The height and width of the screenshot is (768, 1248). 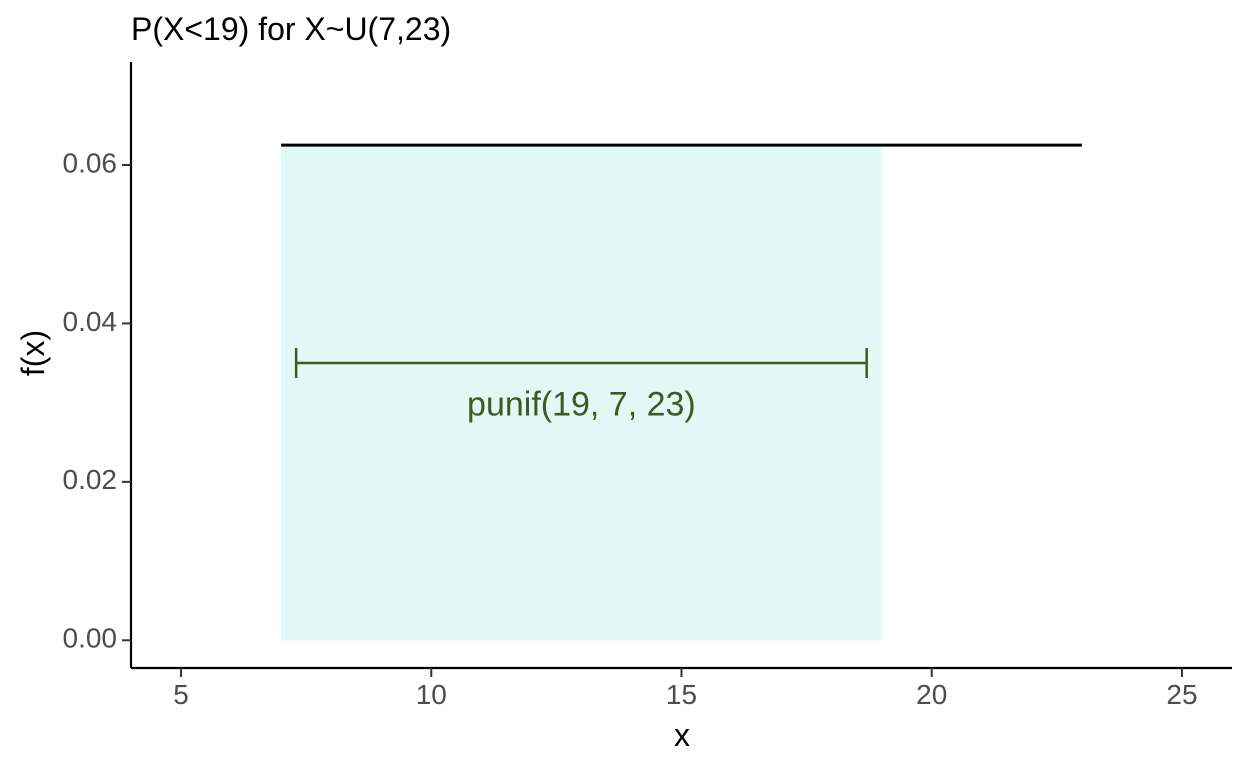 I want to click on y-tick-label: 0.00, so click(x=90, y=638).